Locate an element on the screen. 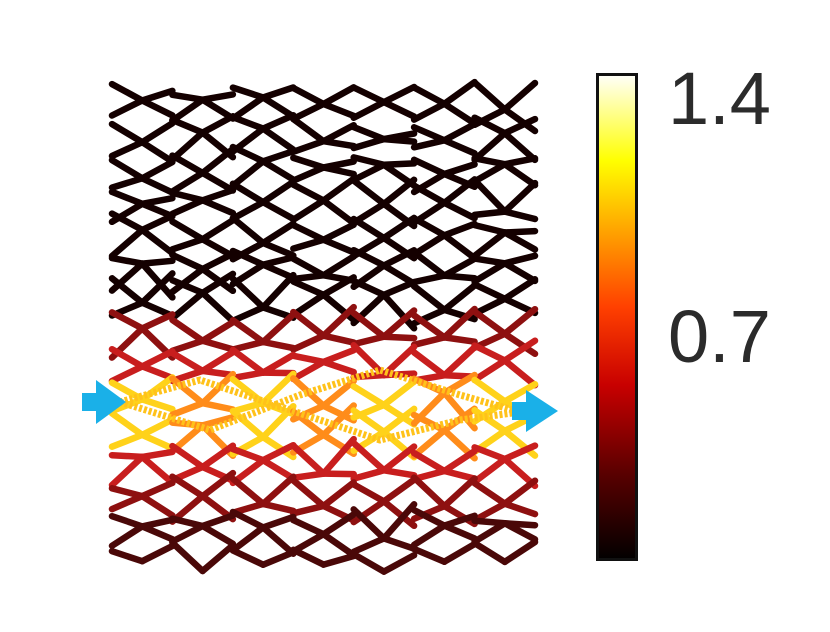  colorbar is located at coordinates (617, 317).